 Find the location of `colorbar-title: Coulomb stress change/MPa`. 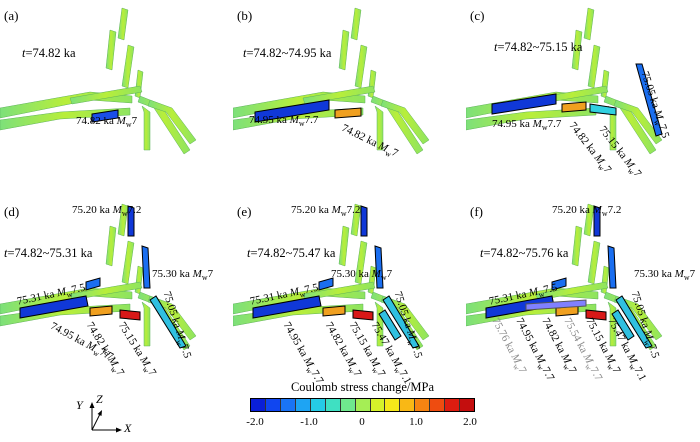

colorbar-title: Coulomb stress change/MPa is located at coordinates (362, 387).